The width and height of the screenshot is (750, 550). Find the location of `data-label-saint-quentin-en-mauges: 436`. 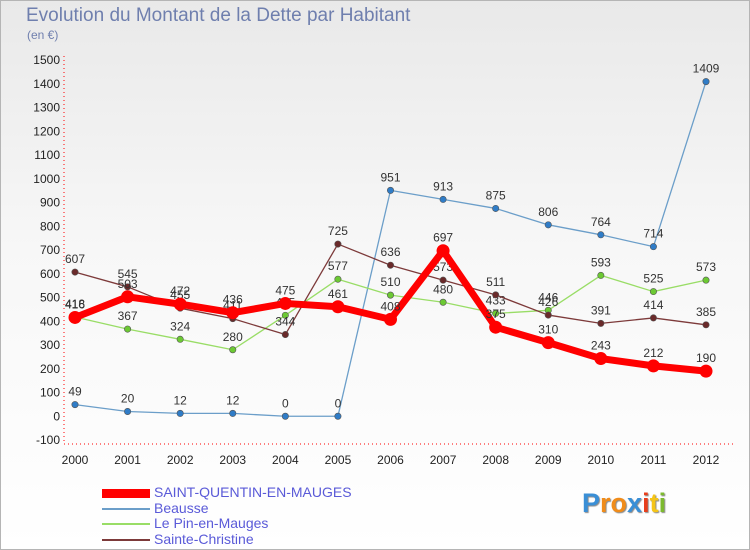

data-label-saint-quentin-en-mauges: 436 is located at coordinates (233, 300).